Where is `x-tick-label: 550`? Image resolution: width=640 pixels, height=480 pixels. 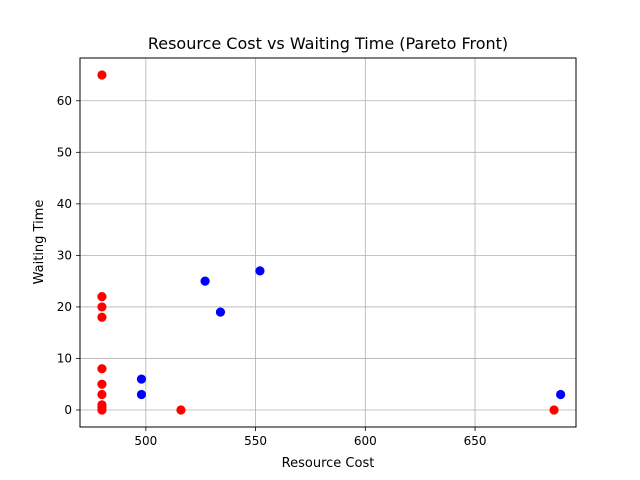 x-tick-label: 550 is located at coordinates (255, 441).